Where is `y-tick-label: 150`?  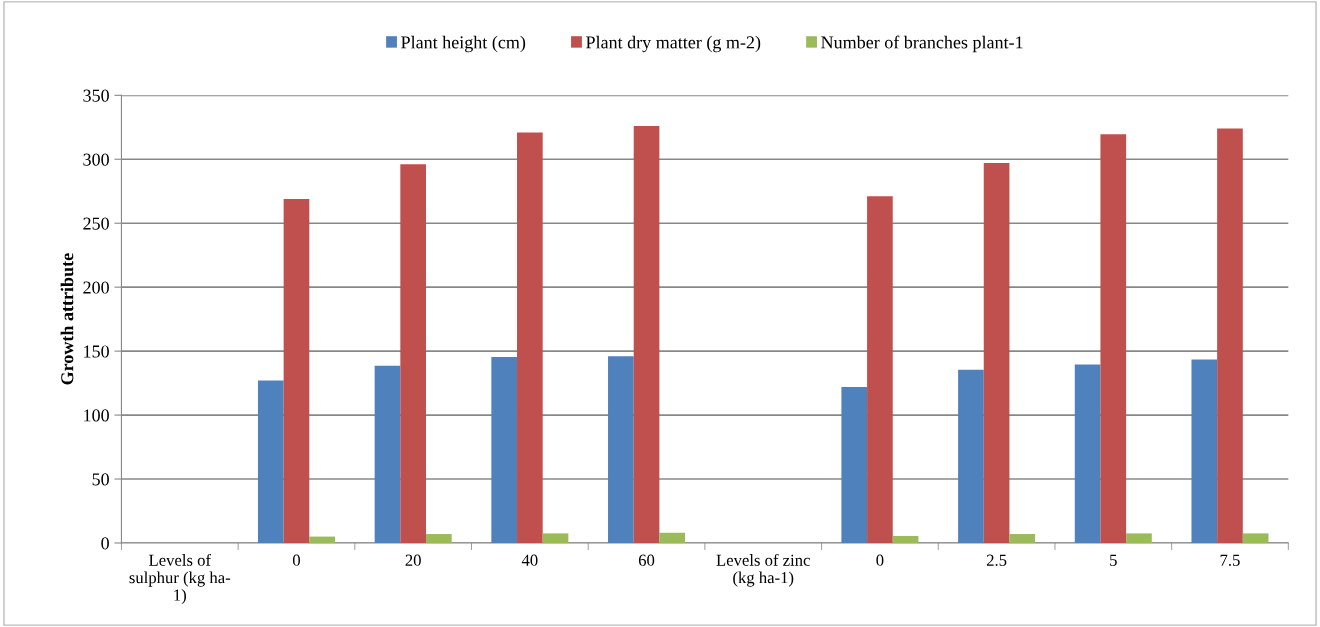
y-tick-label: 150 is located at coordinates (96, 351).